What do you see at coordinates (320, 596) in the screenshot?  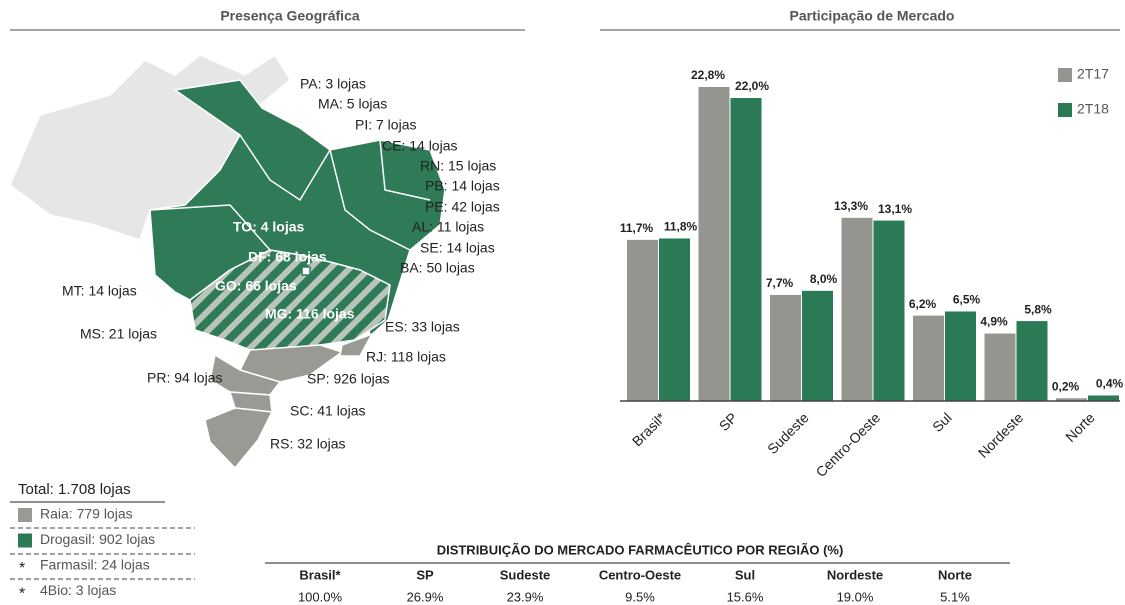 I see `table-cell: 100.0%` at bounding box center [320, 596].